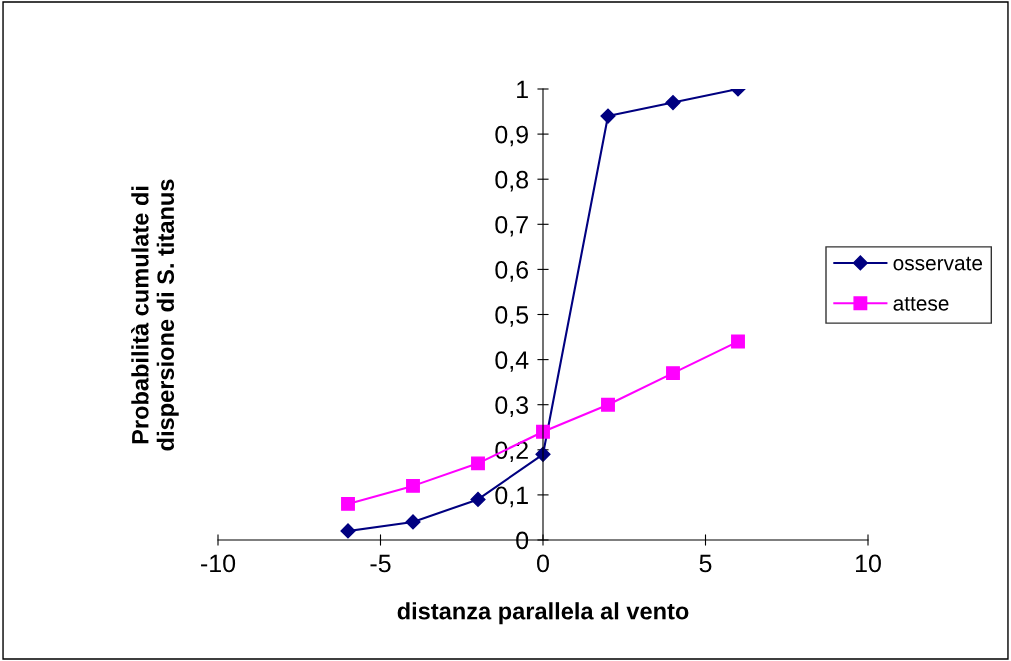 The width and height of the screenshot is (1011, 661). What do you see at coordinates (868, 563) in the screenshot?
I see `x-tick-label: 10` at bounding box center [868, 563].